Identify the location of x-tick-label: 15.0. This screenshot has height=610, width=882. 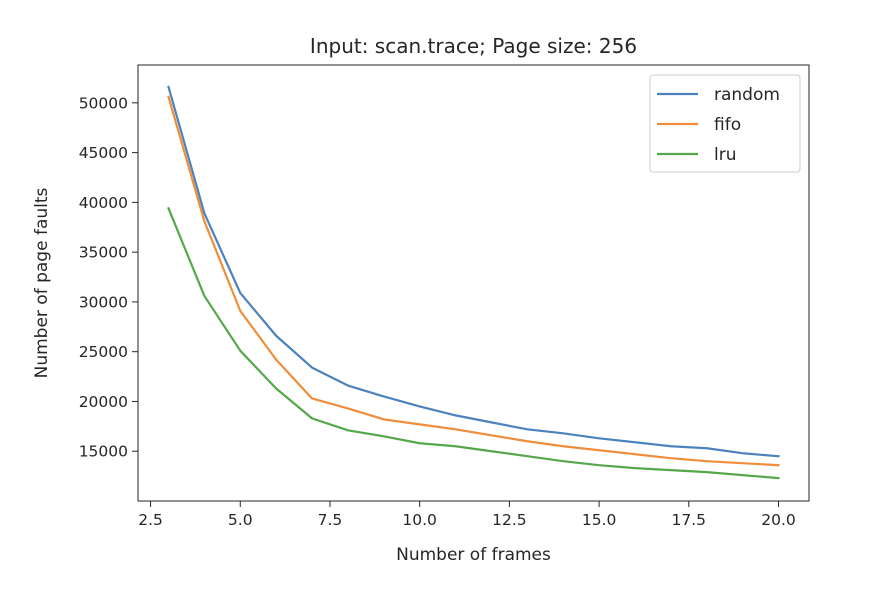
(599, 520).